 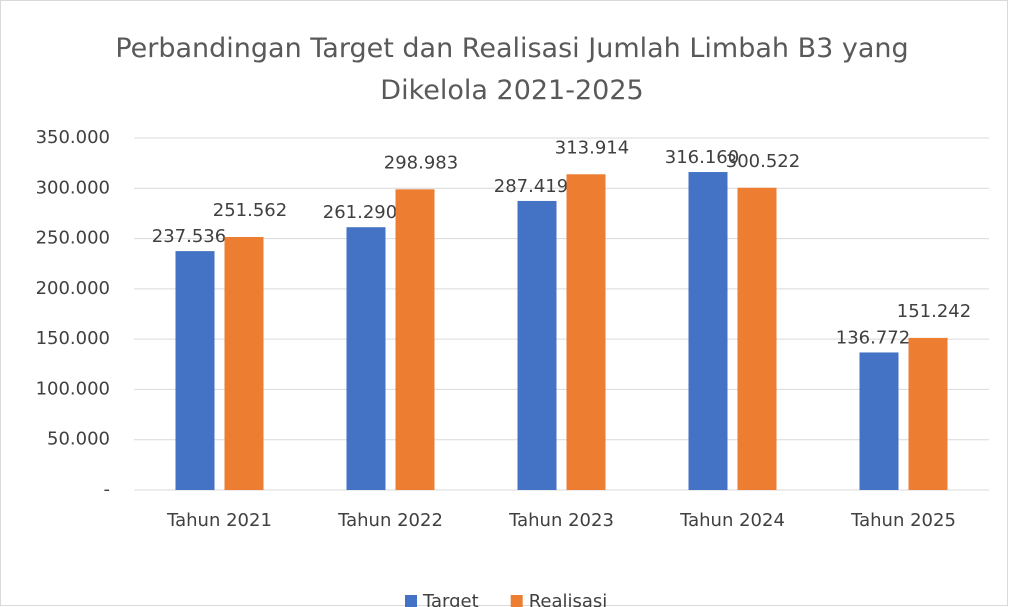 I want to click on x-tick-label: Tahun 2022, so click(x=390, y=520).